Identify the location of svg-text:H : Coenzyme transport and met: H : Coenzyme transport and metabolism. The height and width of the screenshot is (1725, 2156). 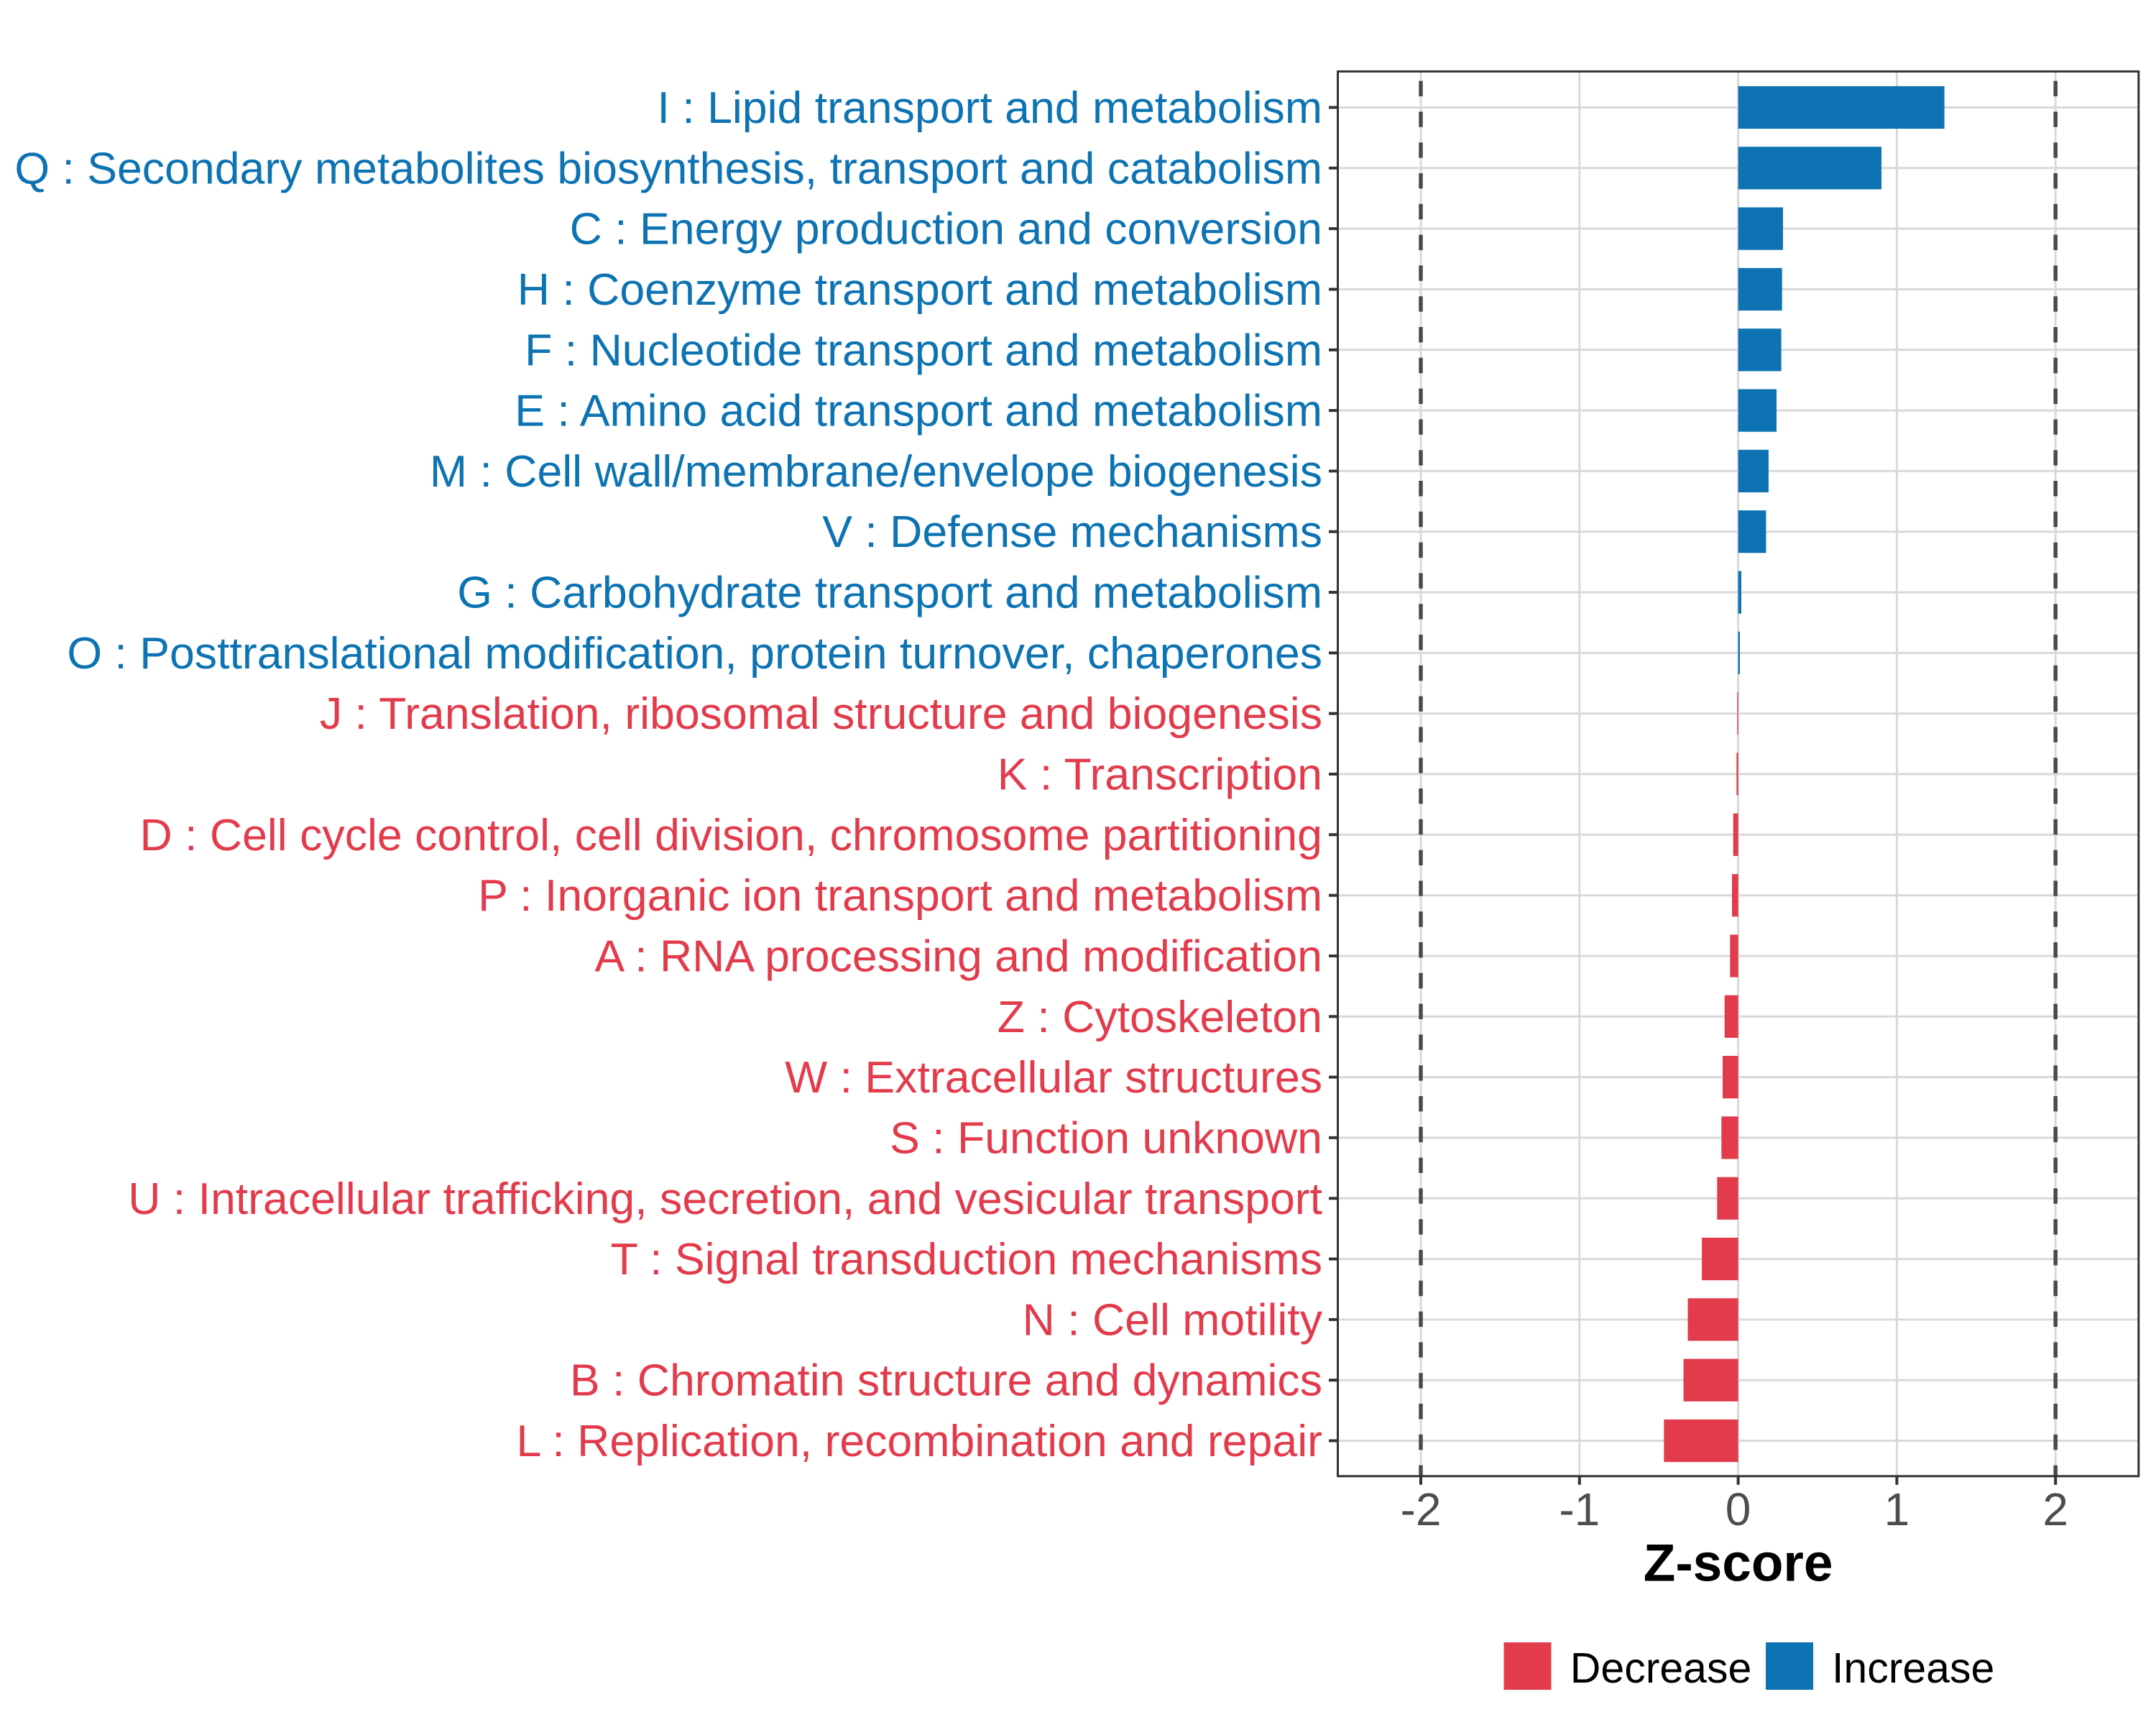
(920, 289).